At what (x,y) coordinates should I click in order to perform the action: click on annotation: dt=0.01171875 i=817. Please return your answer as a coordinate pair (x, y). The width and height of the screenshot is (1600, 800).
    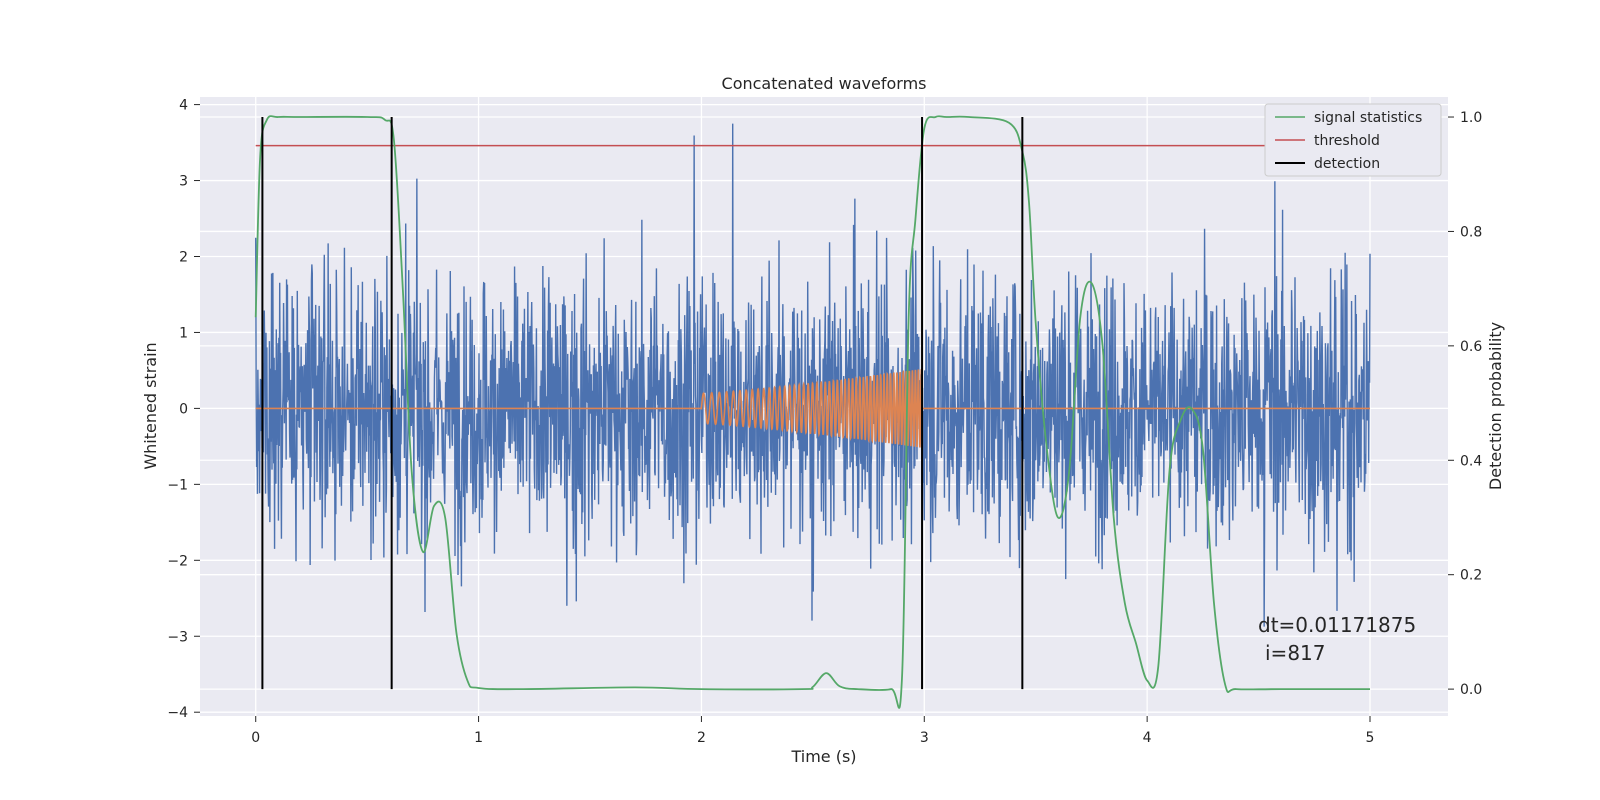
    Looking at the image, I should click on (1337, 639).